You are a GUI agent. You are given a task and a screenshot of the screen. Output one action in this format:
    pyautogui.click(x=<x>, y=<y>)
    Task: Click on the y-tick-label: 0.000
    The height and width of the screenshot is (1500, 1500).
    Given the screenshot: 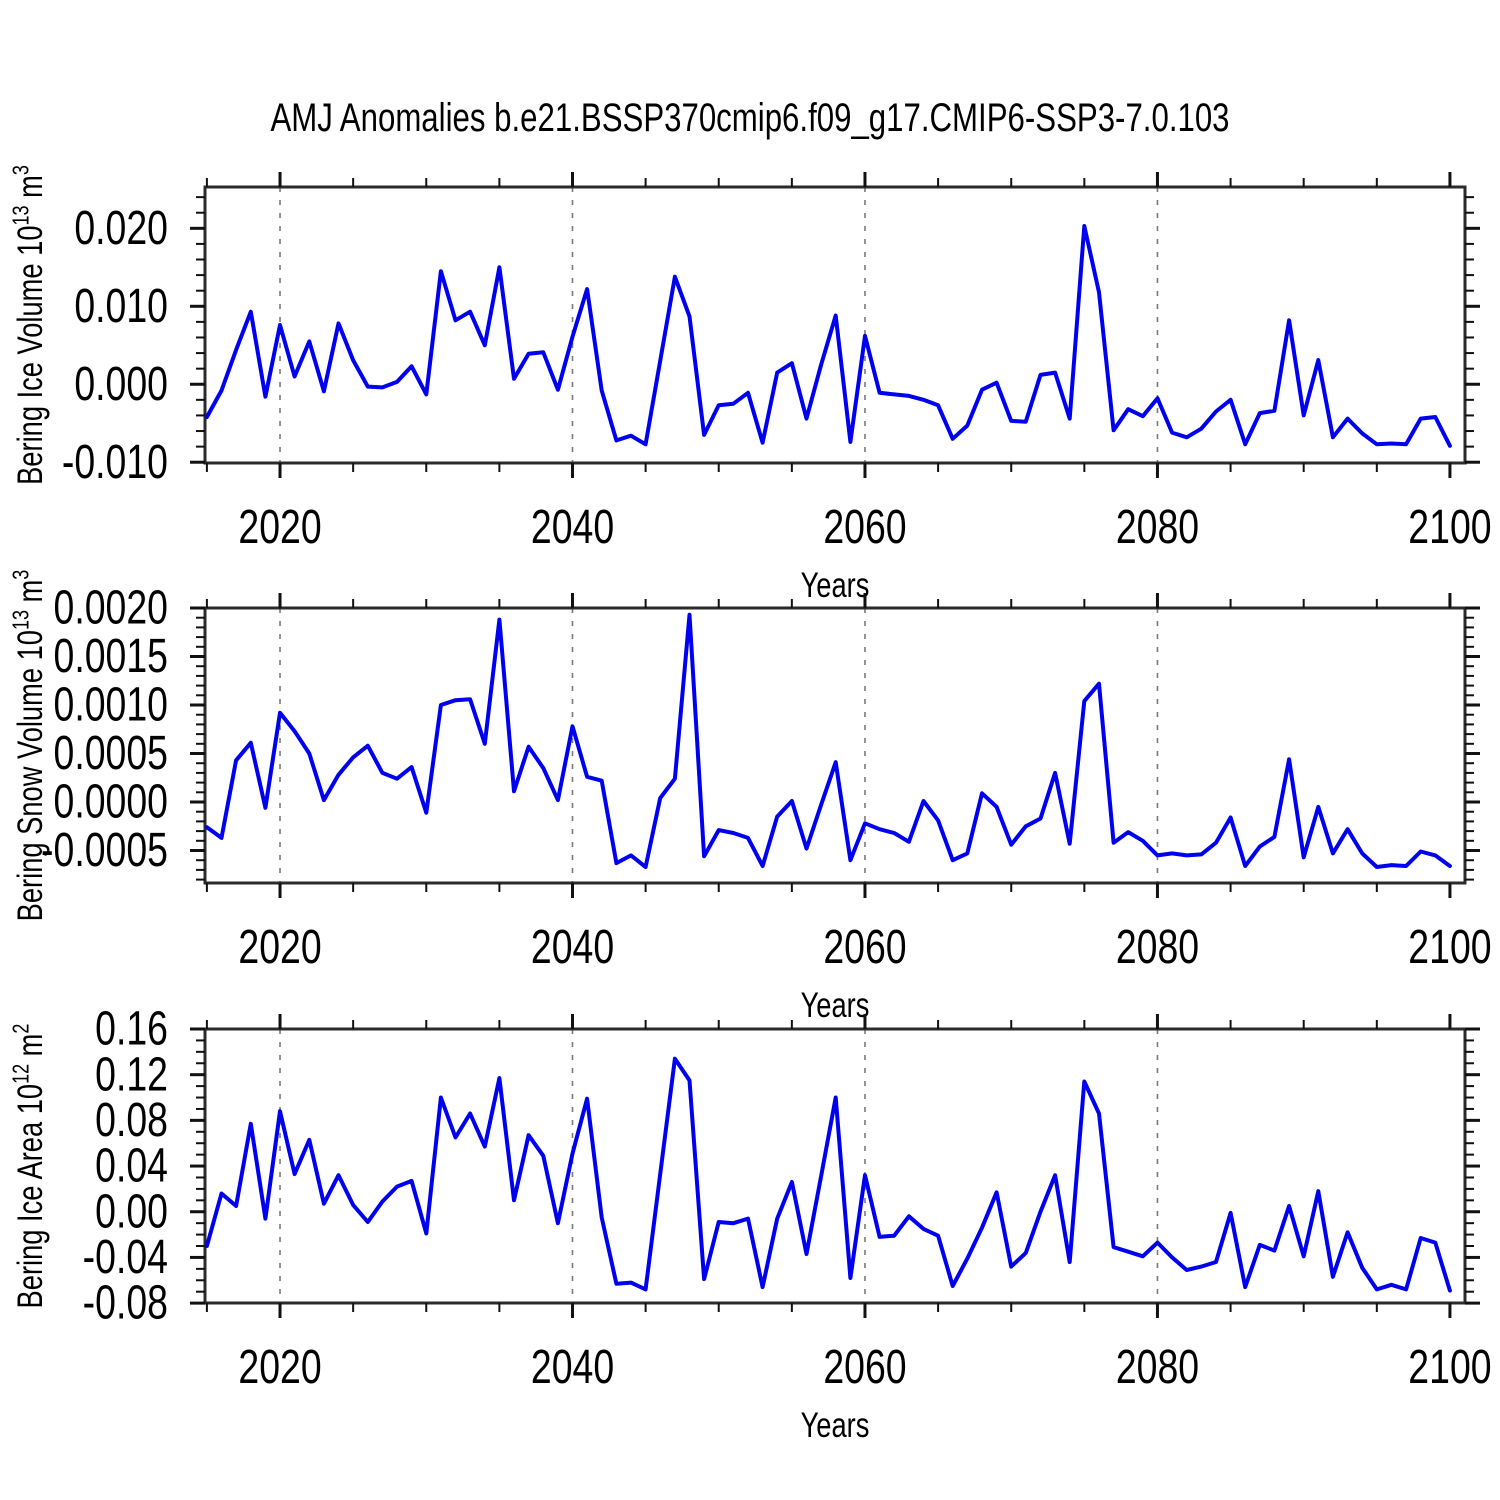 What is the action you would take?
    pyautogui.click(x=121, y=384)
    